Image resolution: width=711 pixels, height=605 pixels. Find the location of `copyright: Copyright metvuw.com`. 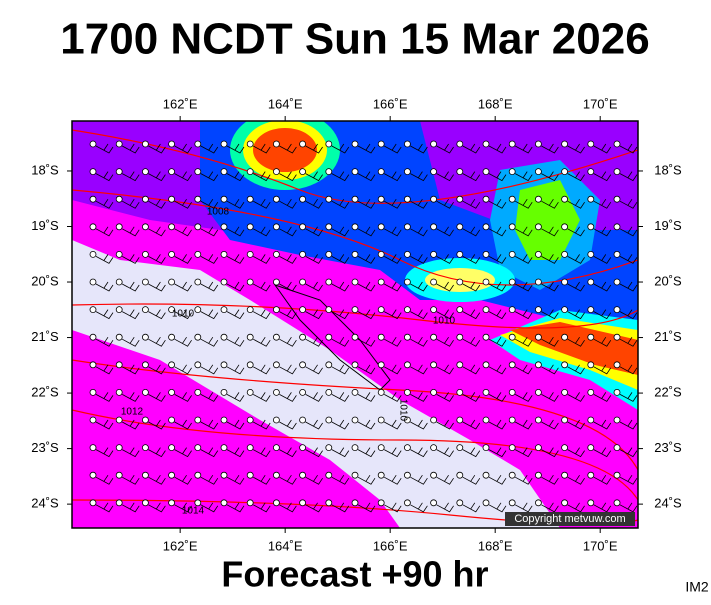

copyright: Copyright metvuw.com is located at coordinates (569, 519).